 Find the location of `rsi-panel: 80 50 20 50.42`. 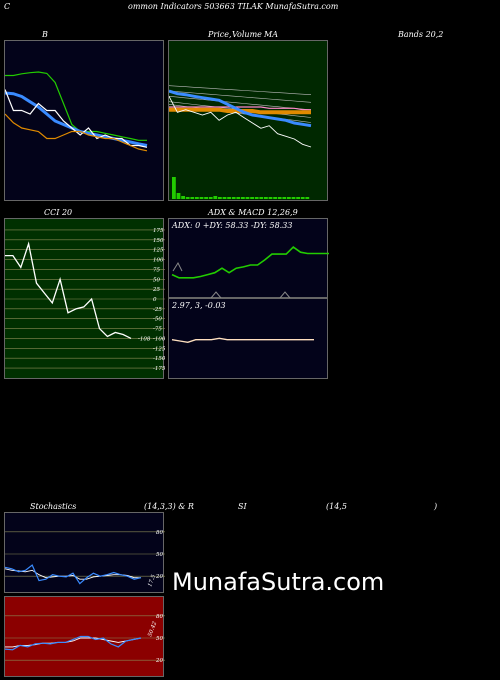

rsi-panel: 80 50 20 50.42 is located at coordinates (84, 636).